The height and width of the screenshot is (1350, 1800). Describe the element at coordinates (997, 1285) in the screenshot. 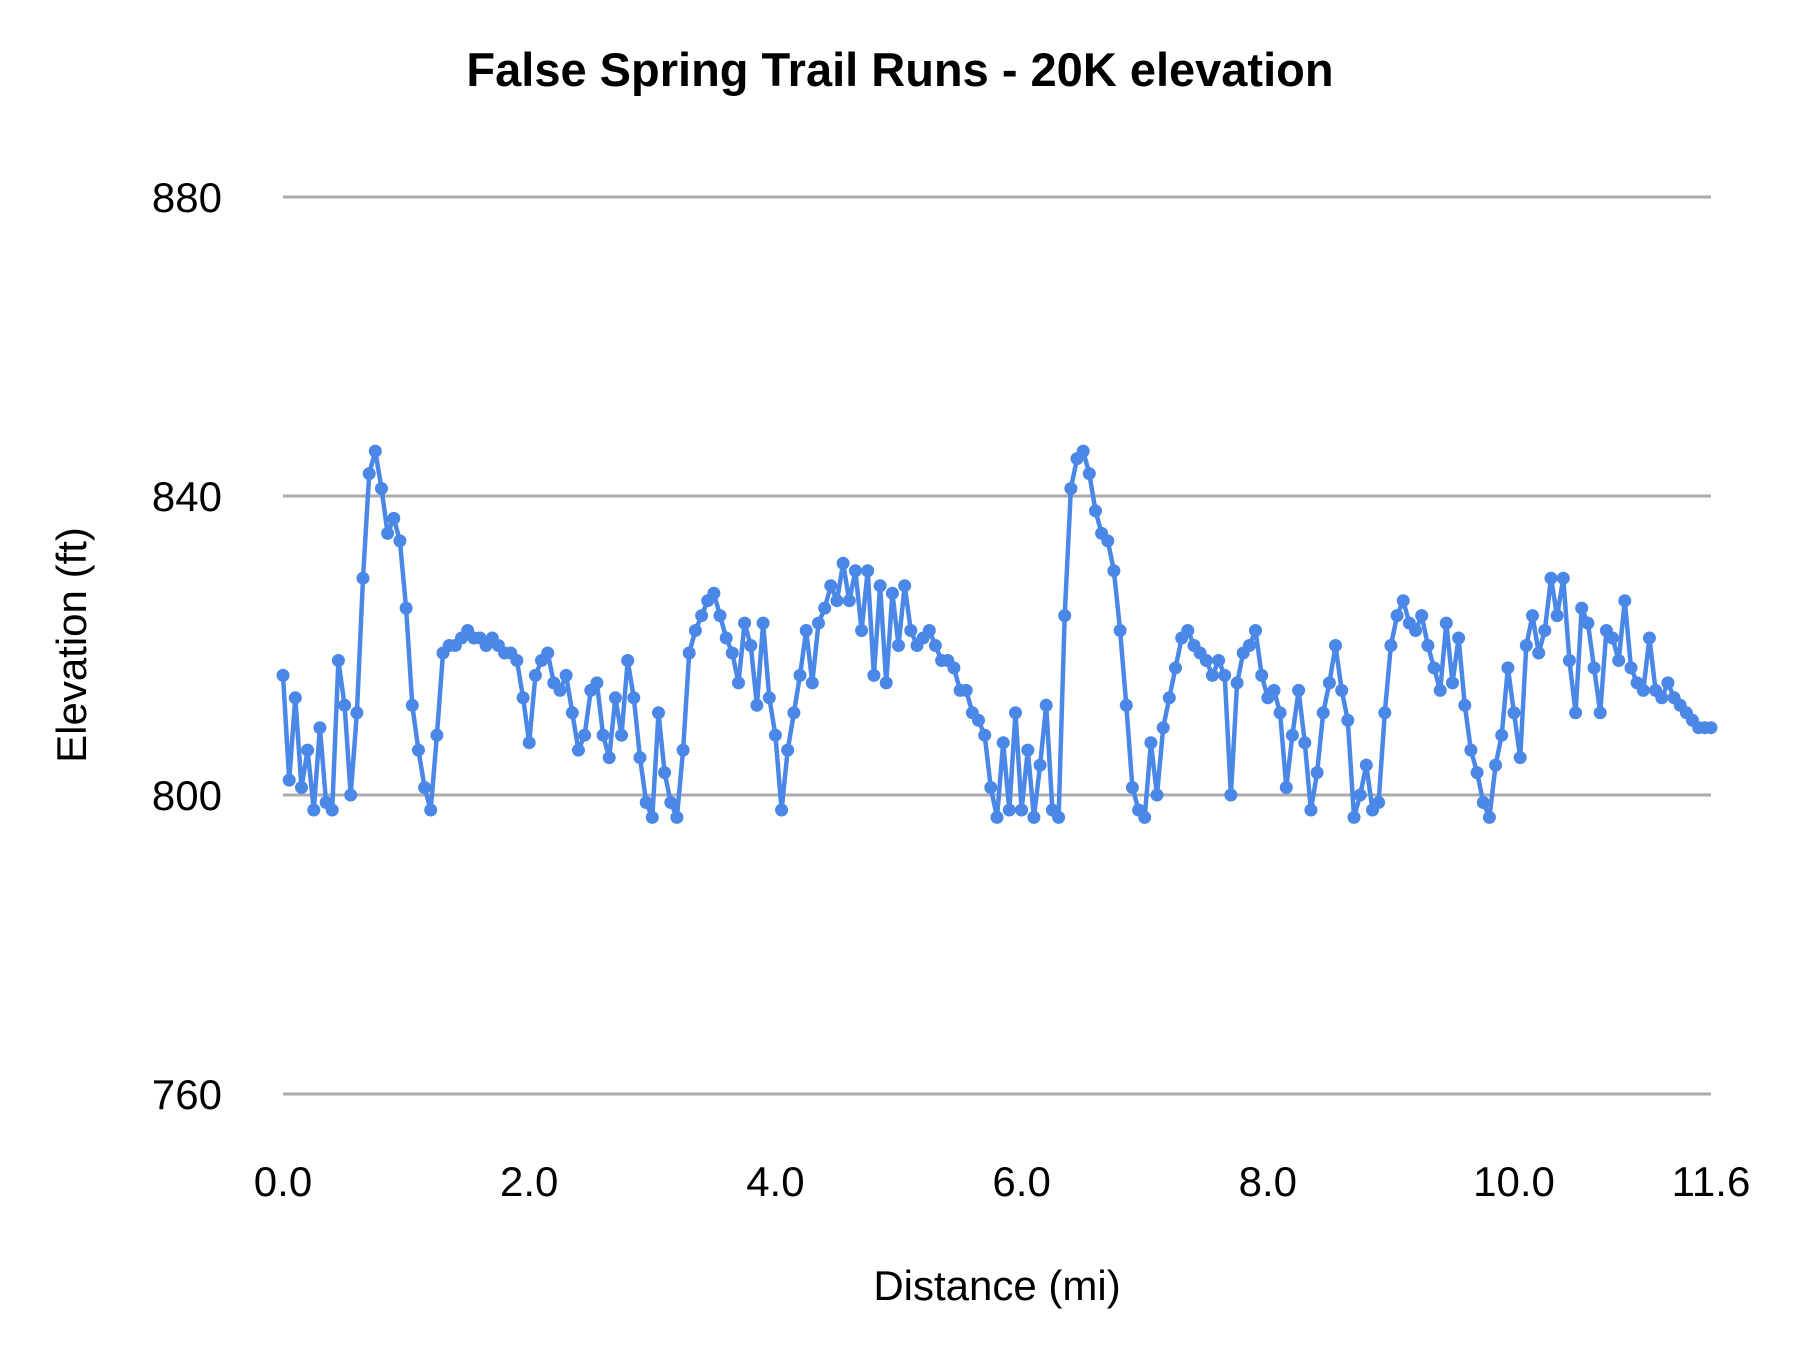

I see `x-axis-title: Distance (mi)` at that location.